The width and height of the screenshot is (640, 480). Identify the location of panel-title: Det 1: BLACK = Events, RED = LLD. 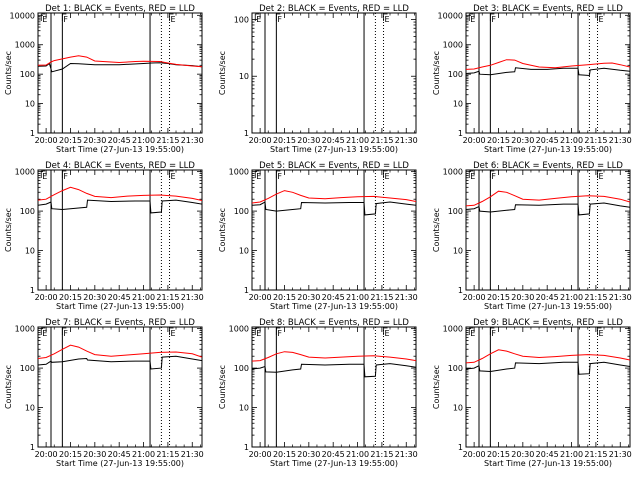
(120, 9).